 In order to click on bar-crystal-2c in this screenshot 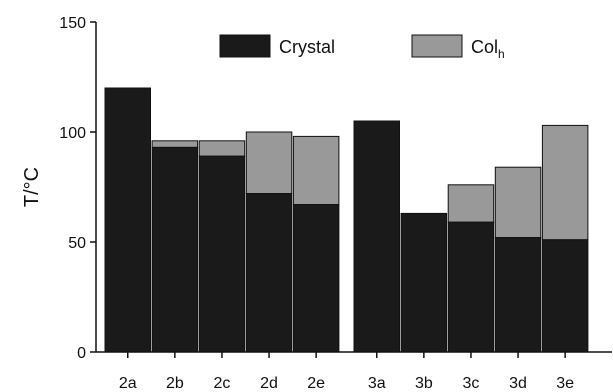, I will do `click(222, 254)`.